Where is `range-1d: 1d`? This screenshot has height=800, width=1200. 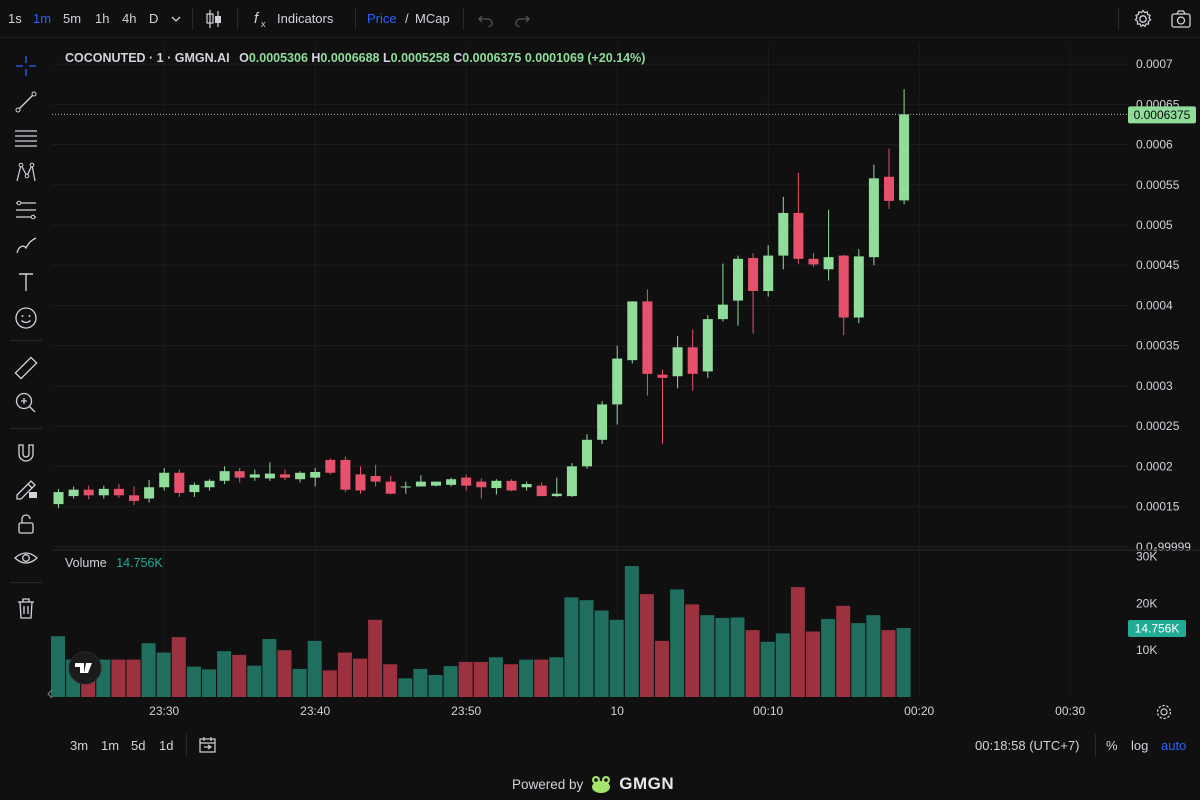
range-1d: 1d is located at coordinates (166, 745).